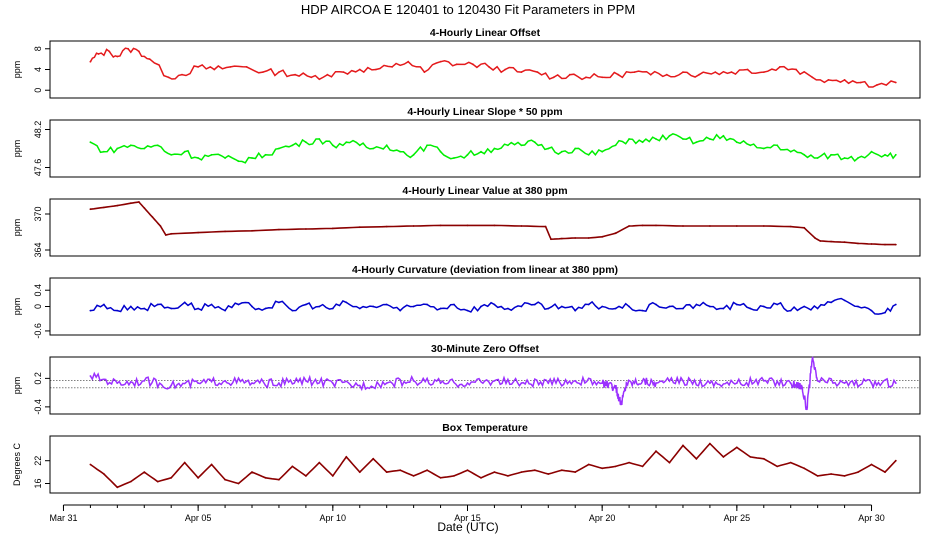 The height and width of the screenshot is (540, 936). What do you see at coordinates (484, 191) in the screenshot?
I see `panel-title: 4-Hourly Linear Value at 380 ppm` at bounding box center [484, 191].